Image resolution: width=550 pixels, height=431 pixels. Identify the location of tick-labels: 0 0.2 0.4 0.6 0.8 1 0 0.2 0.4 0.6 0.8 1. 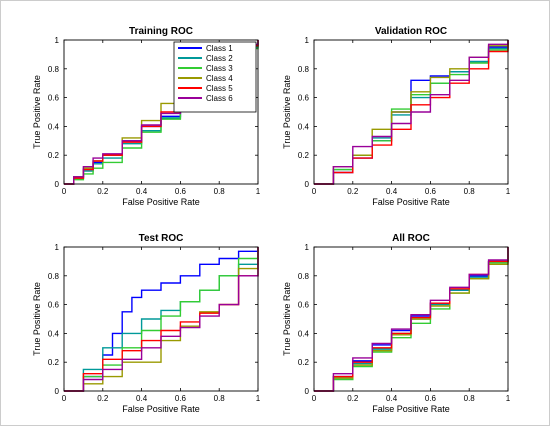
(404, 116).